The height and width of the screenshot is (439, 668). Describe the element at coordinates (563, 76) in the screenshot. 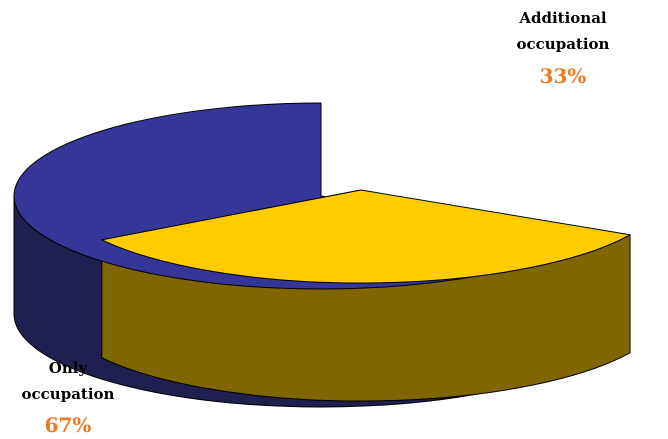

I see `additional-occupation-percent: 33%` at that location.